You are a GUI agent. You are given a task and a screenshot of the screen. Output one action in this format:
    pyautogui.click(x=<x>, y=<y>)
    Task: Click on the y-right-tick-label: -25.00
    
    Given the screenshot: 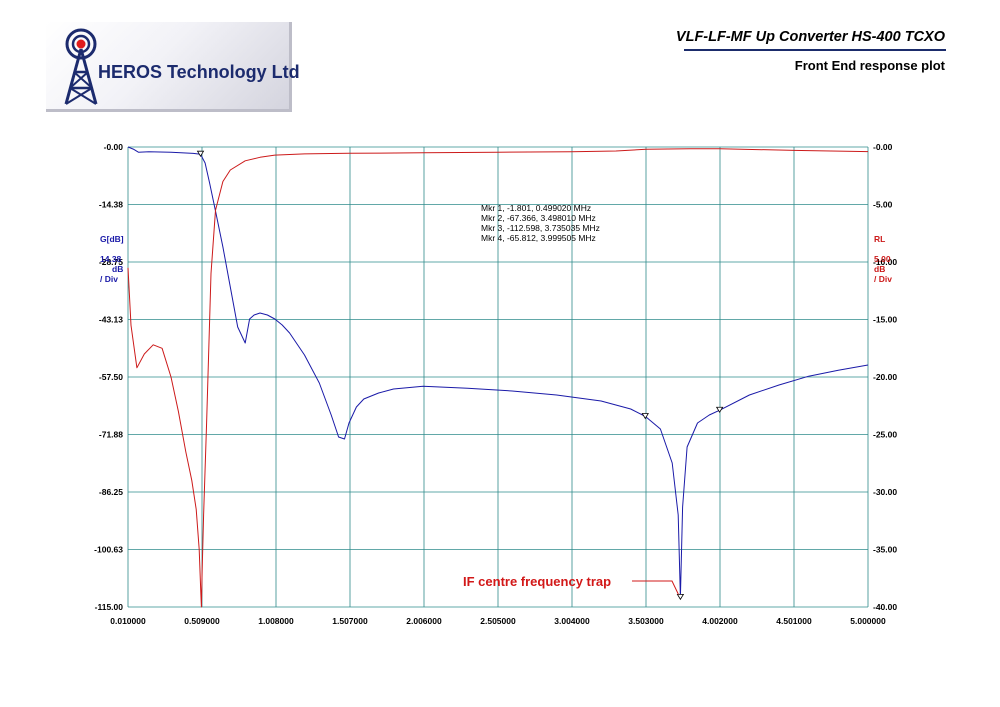 What is the action you would take?
    pyautogui.click(x=885, y=435)
    